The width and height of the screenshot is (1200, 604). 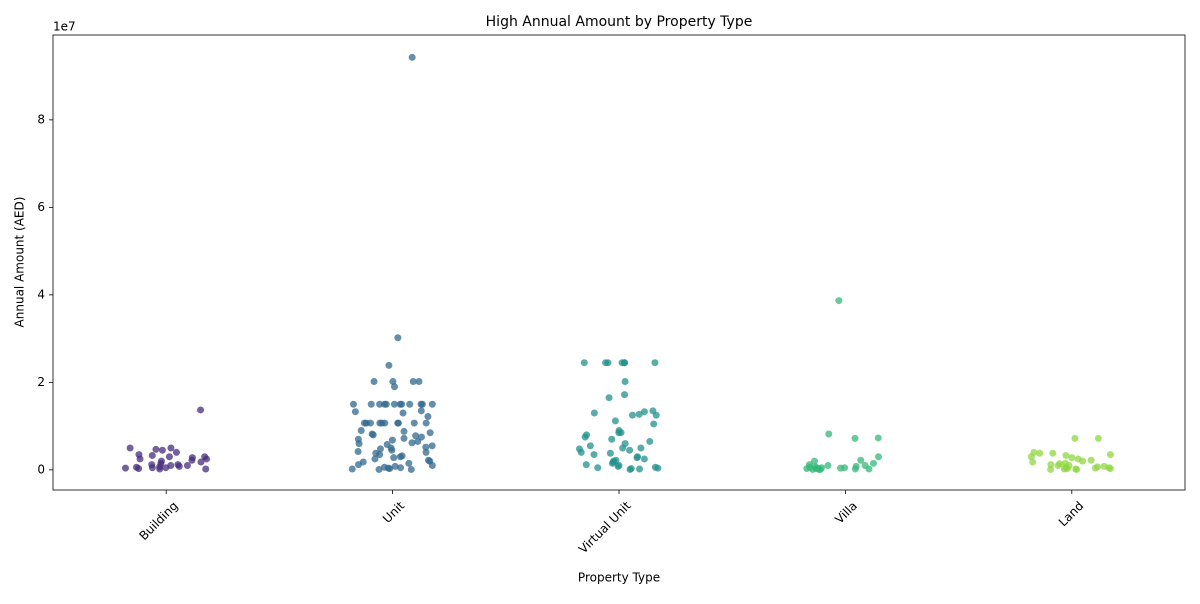 What do you see at coordinates (619, 578) in the screenshot?
I see `x-axis-label: Property Type` at bounding box center [619, 578].